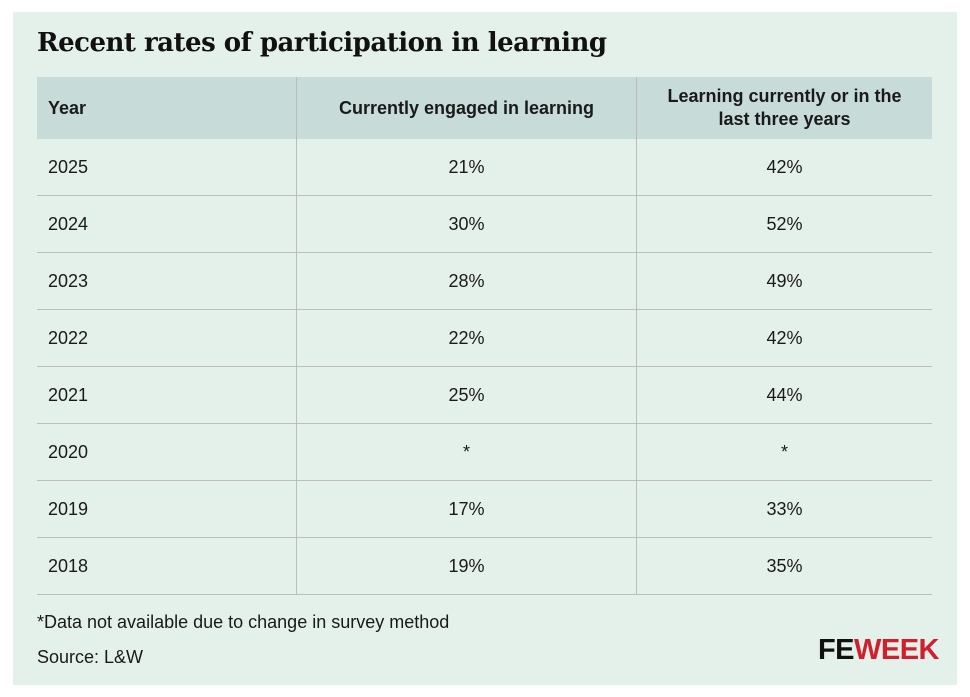 The width and height of the screenshot is (970, 697). I want to click on fe-week-logo: FEWEEK, so click(878, 650).